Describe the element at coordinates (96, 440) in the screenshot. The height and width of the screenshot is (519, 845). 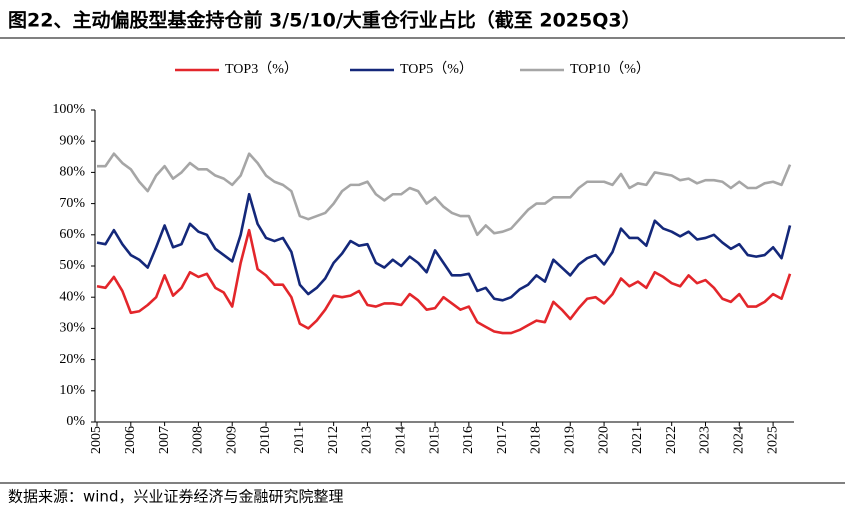
I see `x-tick-label: 2005` at that location.